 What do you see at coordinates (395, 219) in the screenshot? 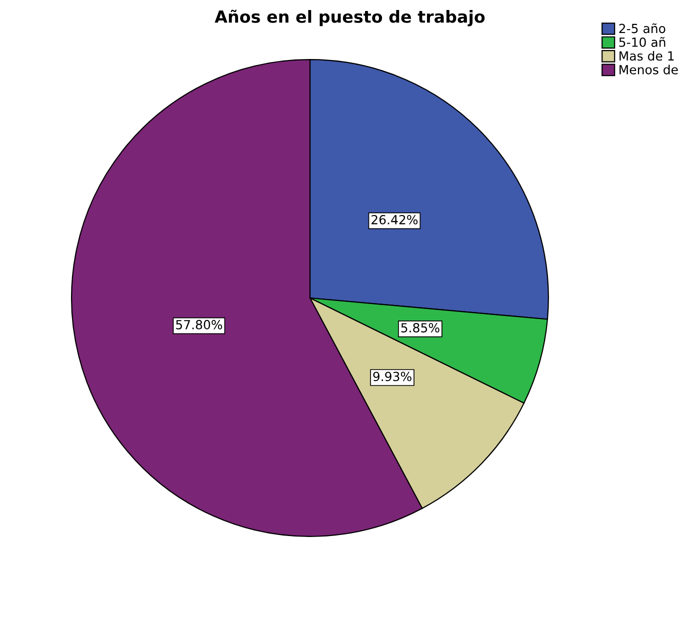
I see `data-label: 26.42%` at bounding box center [395, 219].